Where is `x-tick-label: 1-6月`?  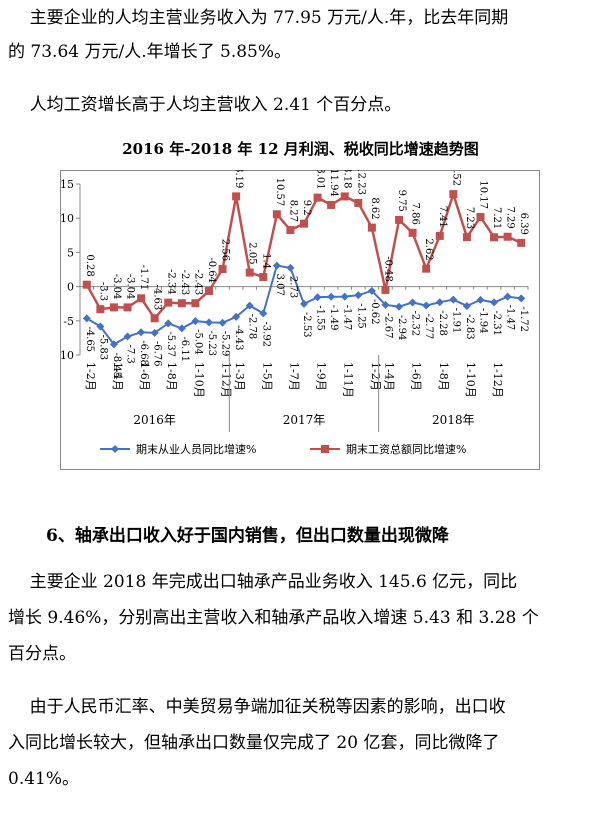 x-tick-label: 1-6月 is located at coordinates (144, 376).